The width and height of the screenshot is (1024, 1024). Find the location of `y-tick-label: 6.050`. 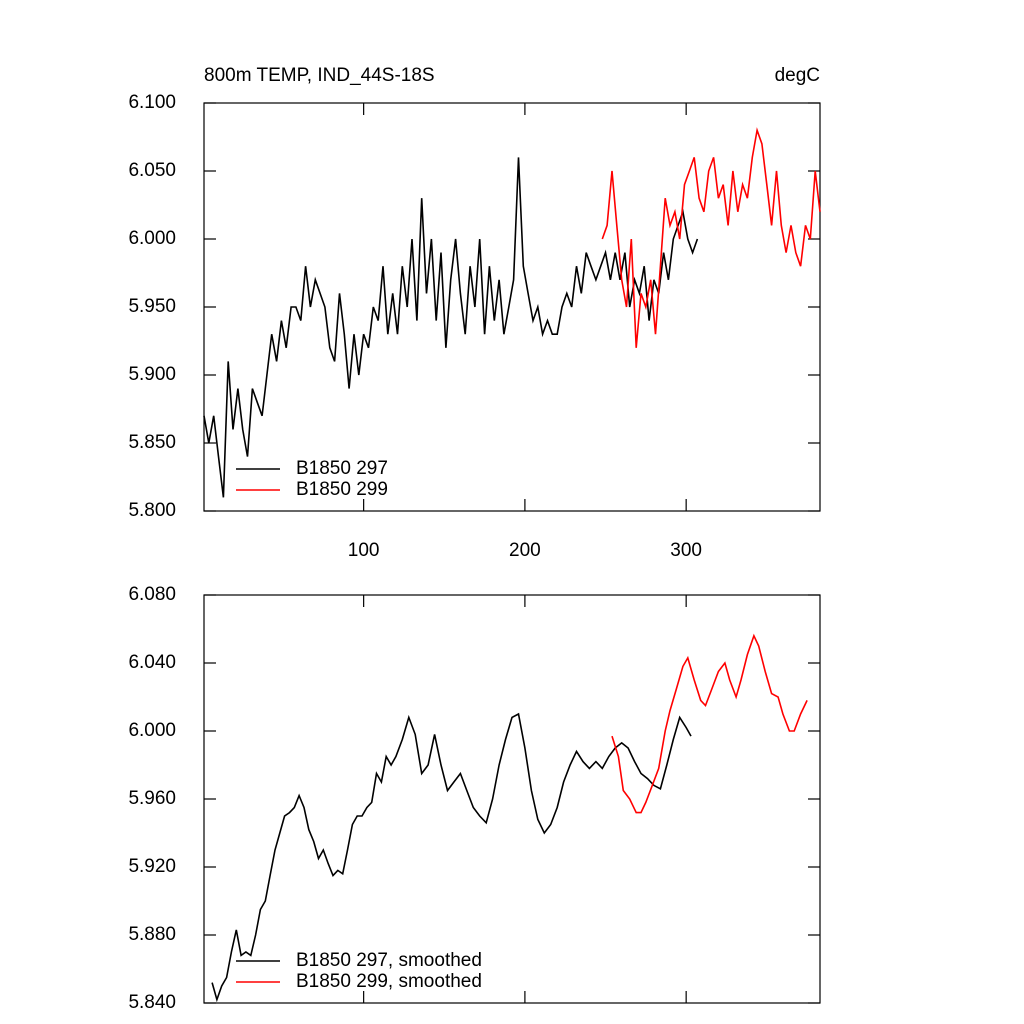

y-tick-label: 6.050 is located at coordinates (152, 170).